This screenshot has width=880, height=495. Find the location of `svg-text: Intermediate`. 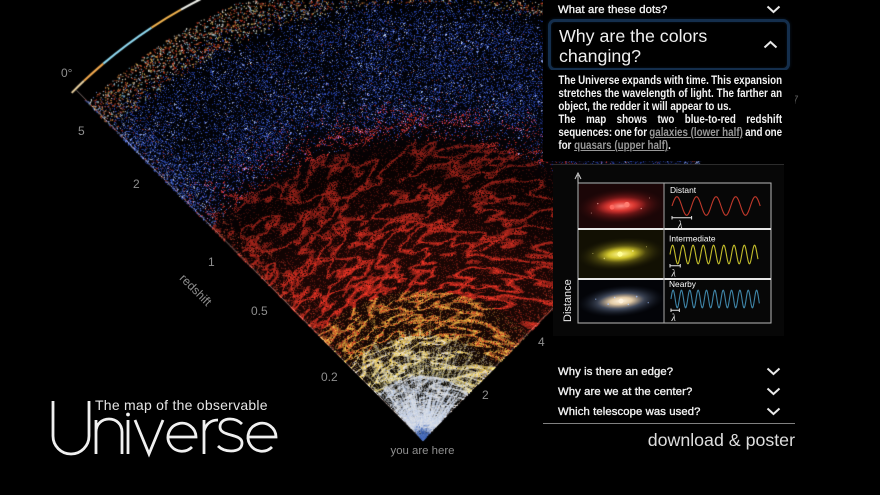

svg-text: Intermediate is located at coordinates (692, 239).